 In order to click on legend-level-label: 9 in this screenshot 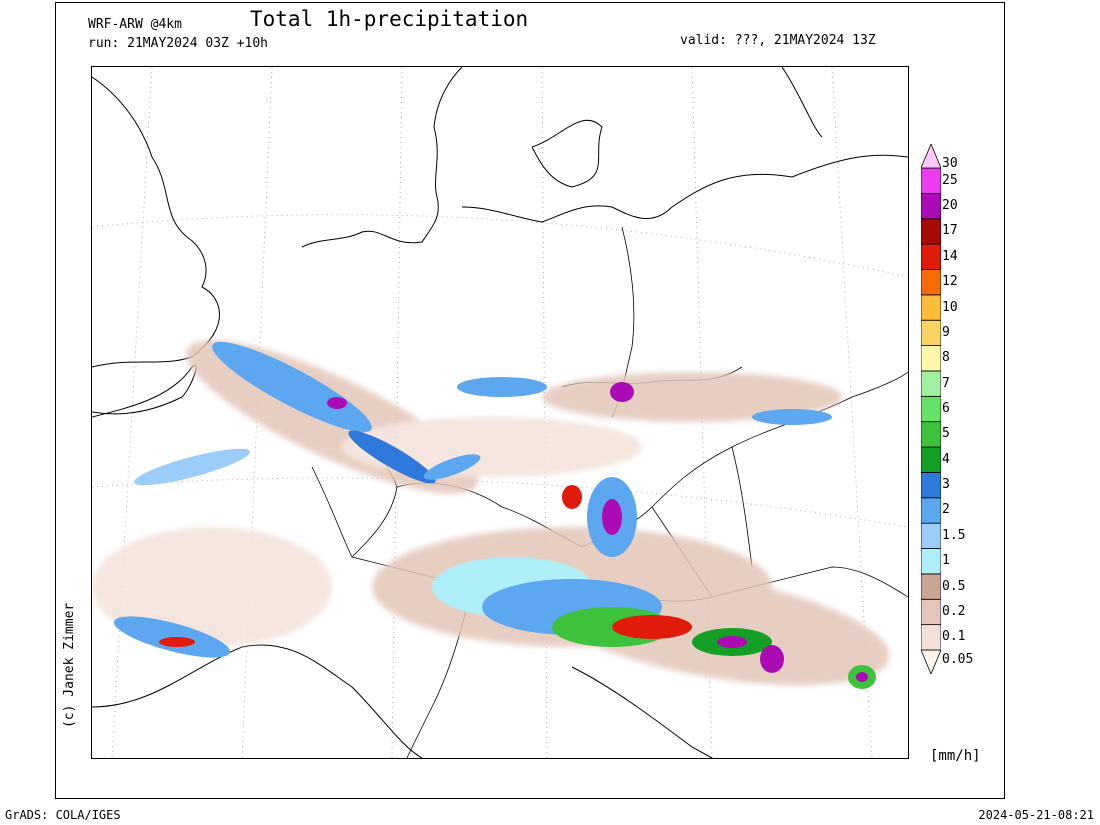, I will do `click(946, 332)`.